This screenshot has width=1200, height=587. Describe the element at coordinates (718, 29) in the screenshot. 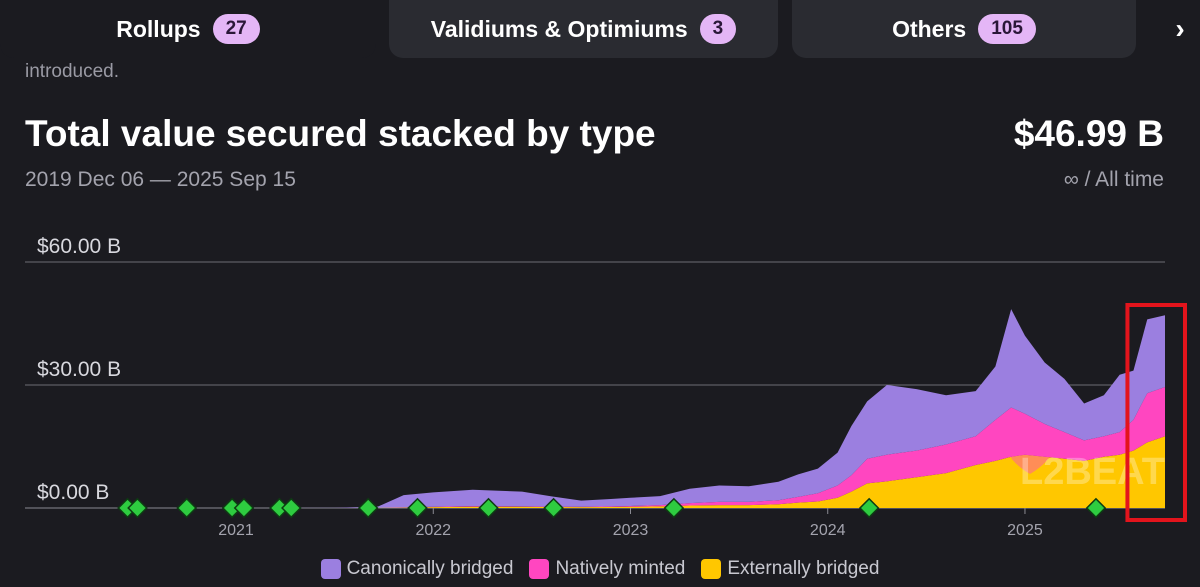

I see `tab-validiums-count: 3` at that location.